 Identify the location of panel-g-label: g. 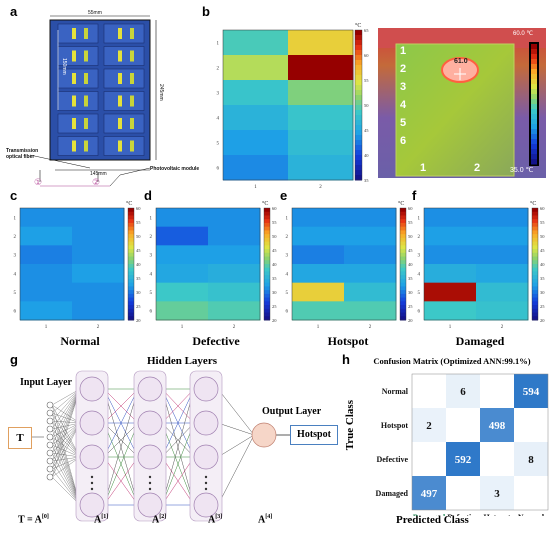
(14, 359).